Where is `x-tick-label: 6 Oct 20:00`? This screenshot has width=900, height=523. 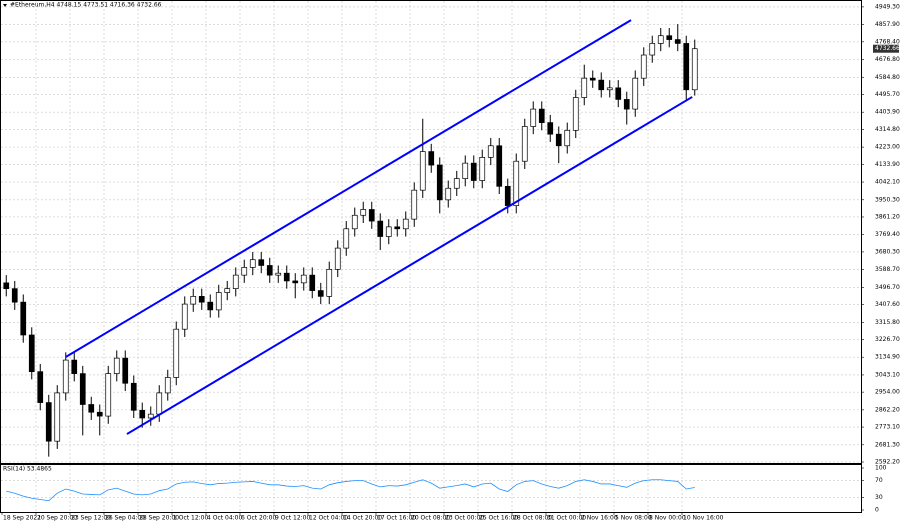
x-tick-label: 6 Oct 20:00 is located at coordinates (258, 518).